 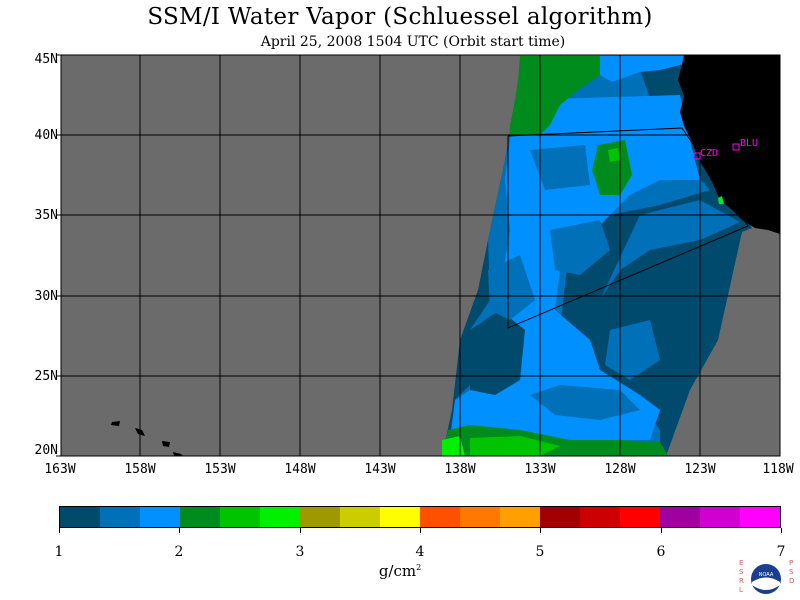 What do you see at coordinates (540, 469) in the screenshot?
I see `lon-label-133w: 133W` at bounding box center [540, 469].